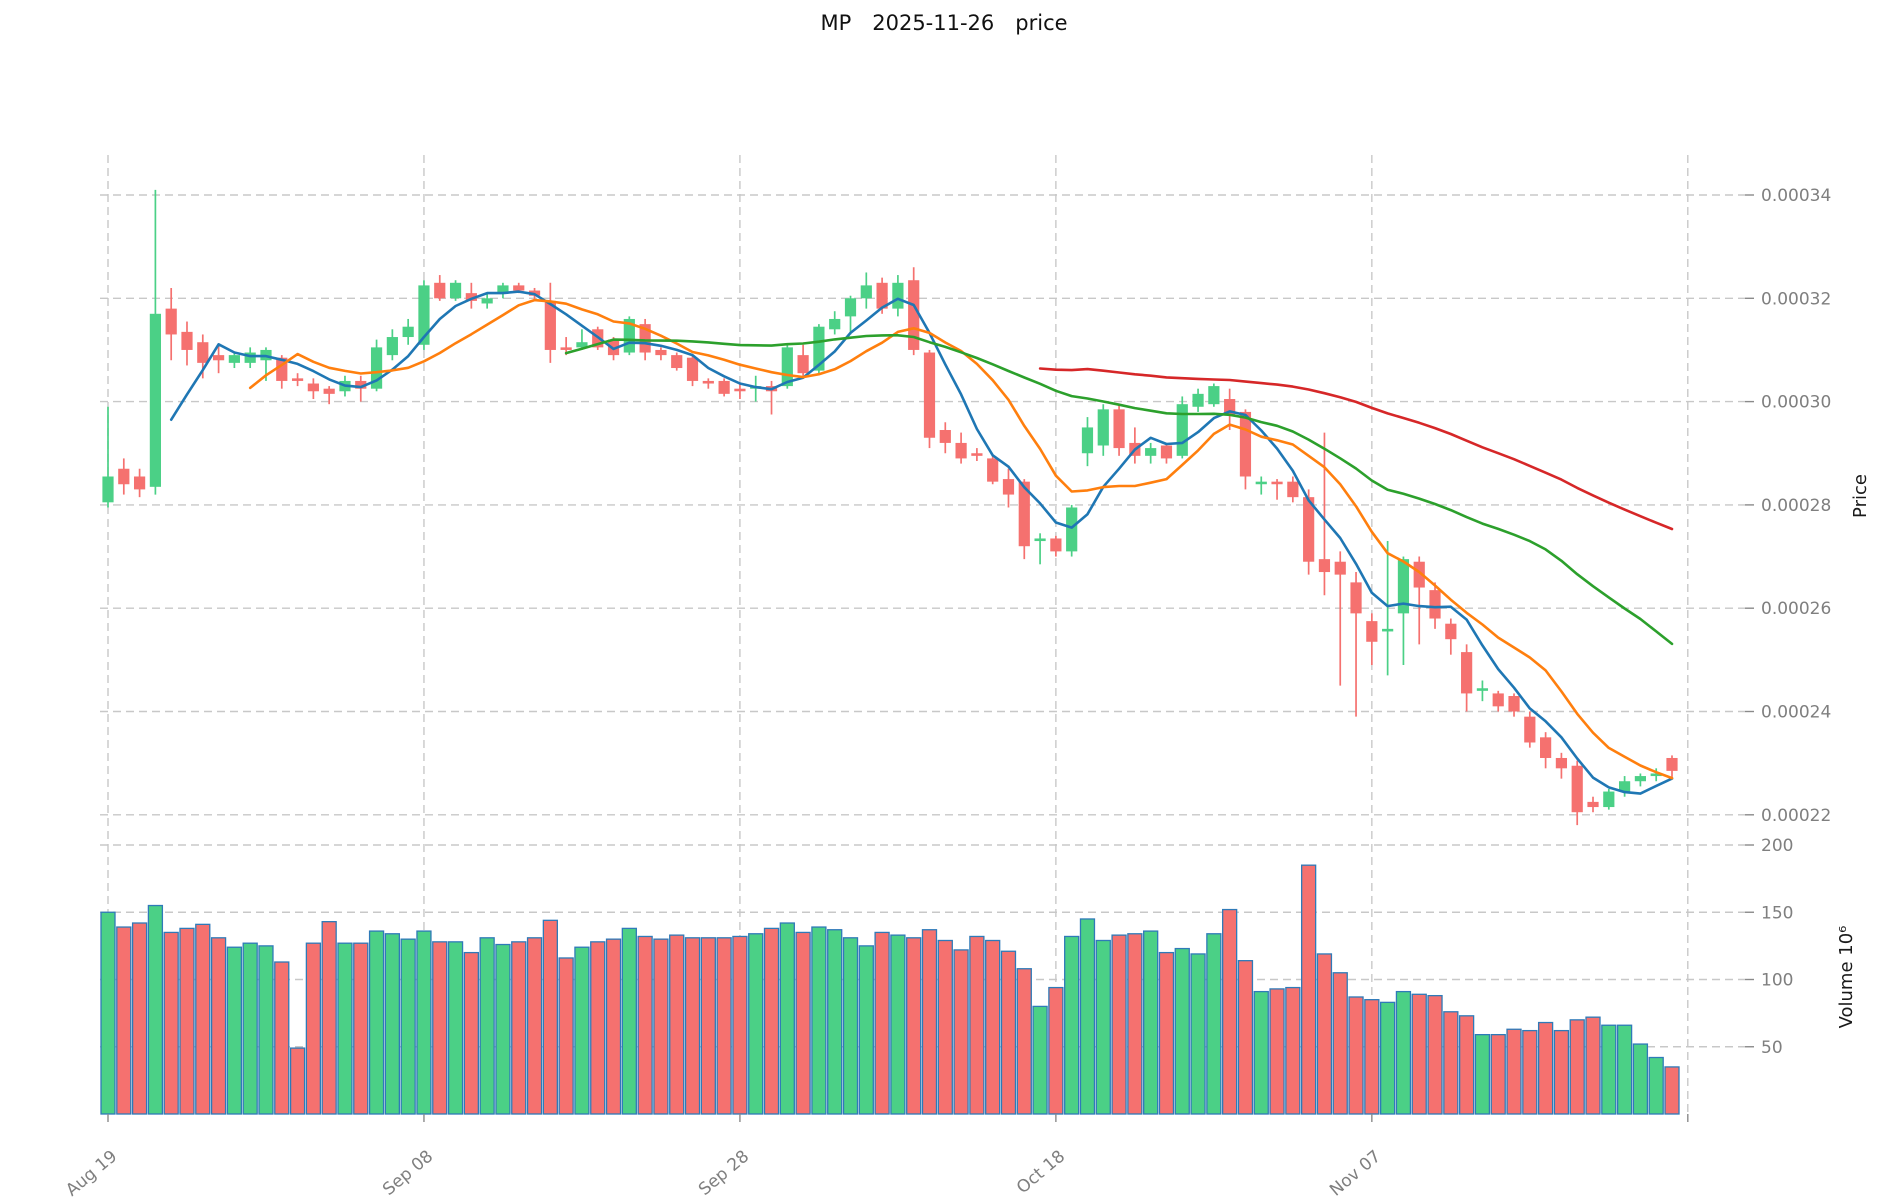  I want to click on x-tick-label: Sep 08, so click(408, 1173).